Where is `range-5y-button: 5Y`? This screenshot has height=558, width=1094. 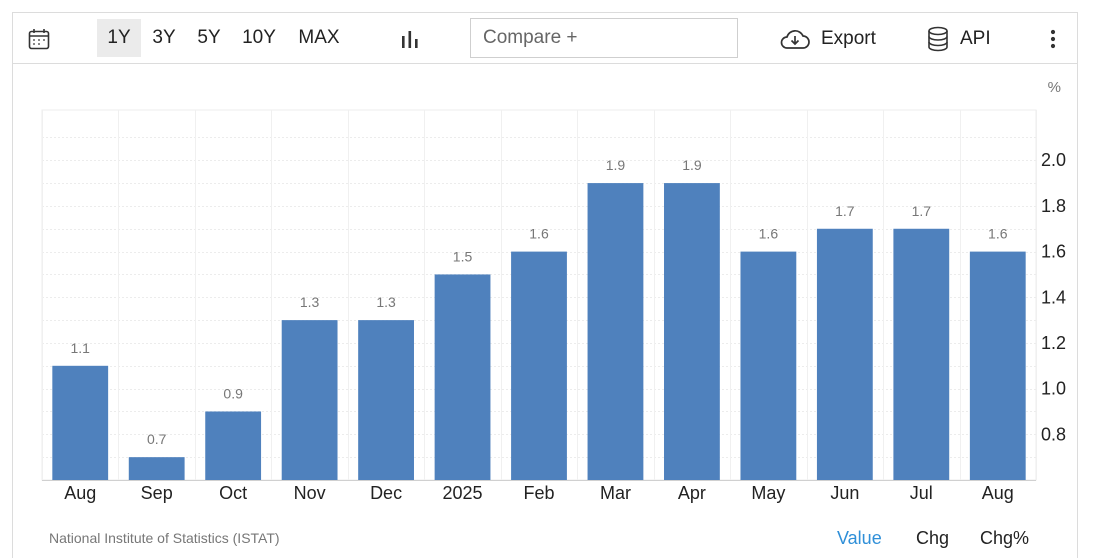 range-5y-button: 5Y is located at coordinates (209, 37).